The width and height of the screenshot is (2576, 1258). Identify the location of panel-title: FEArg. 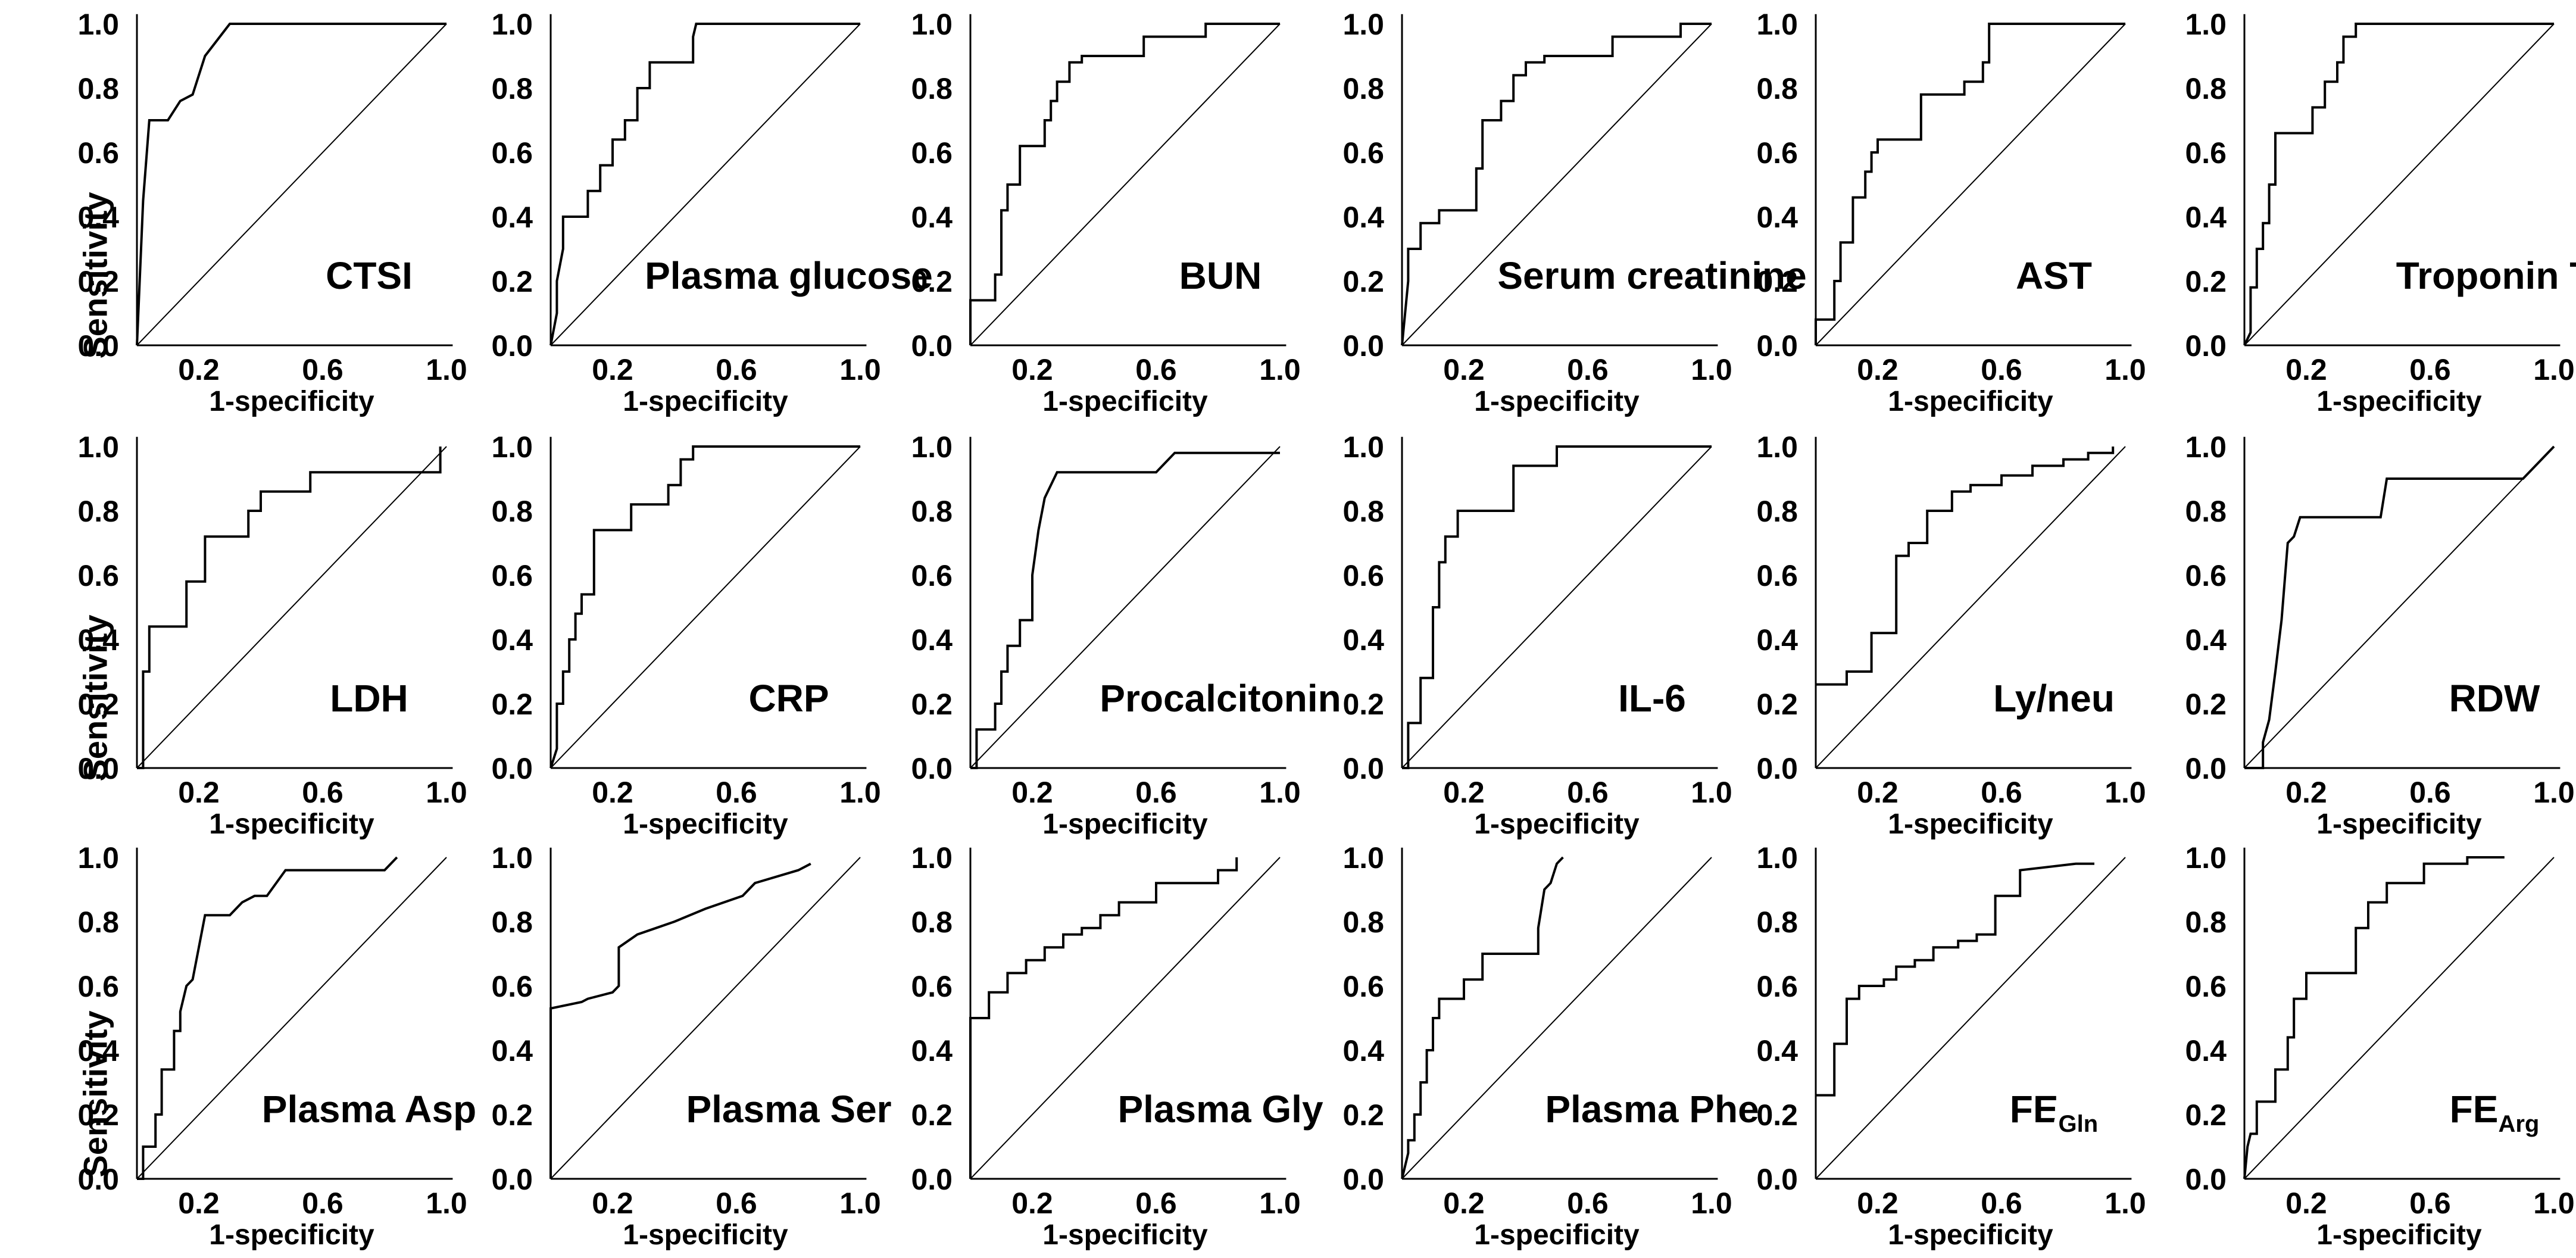
(2495, 1112).